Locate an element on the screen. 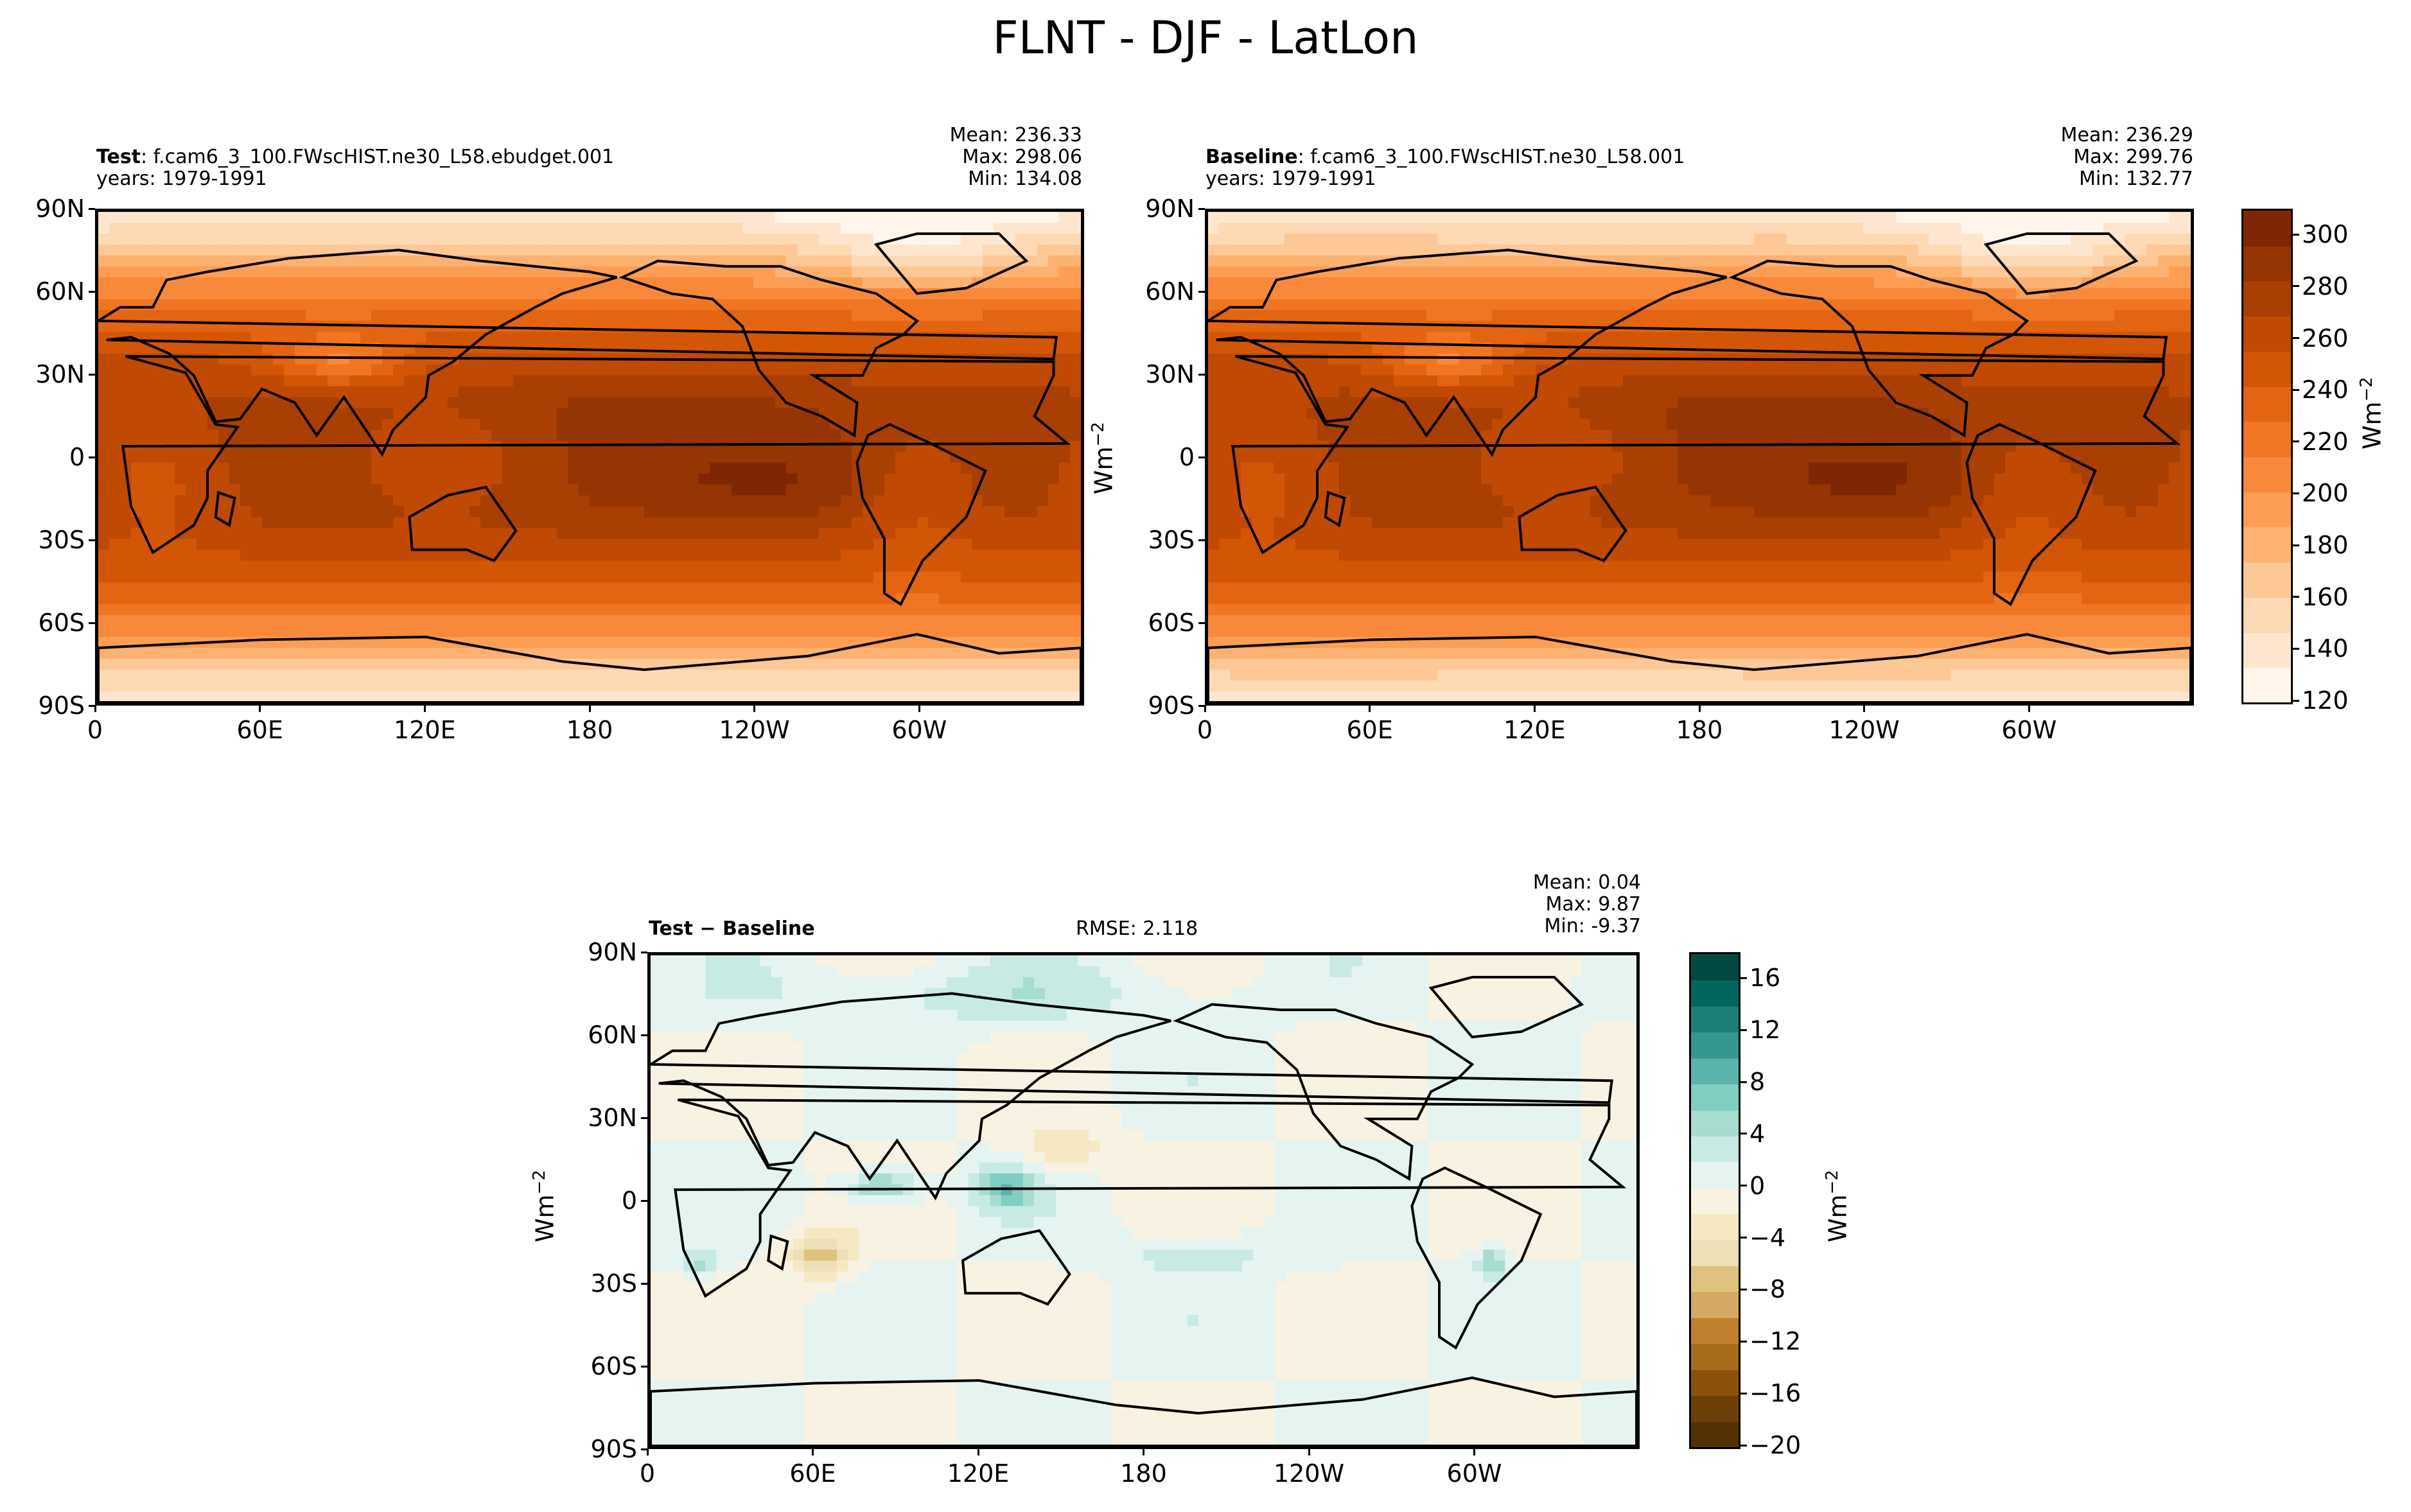  top-colorbar-unit: Wm−2 is located at coordinates (2372, 413).